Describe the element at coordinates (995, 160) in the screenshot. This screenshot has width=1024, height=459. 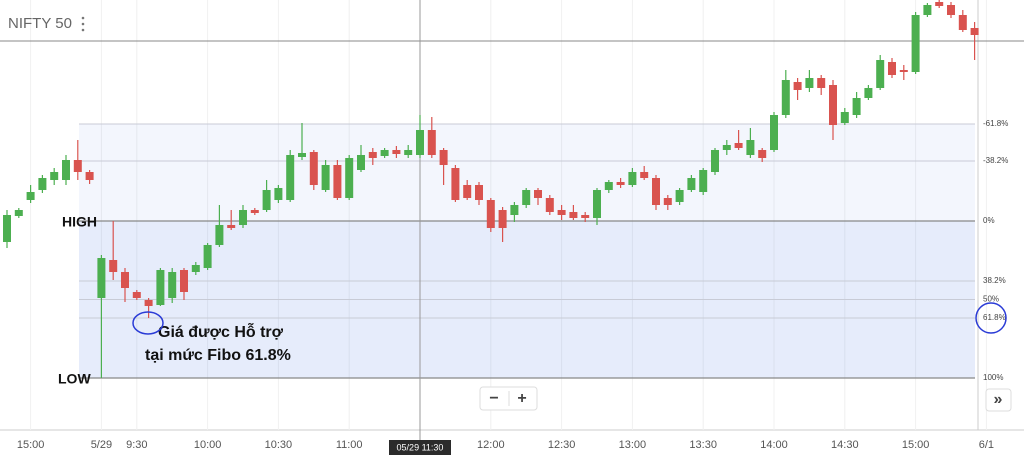
I see `fib-level-label: -38.2%` at that location.